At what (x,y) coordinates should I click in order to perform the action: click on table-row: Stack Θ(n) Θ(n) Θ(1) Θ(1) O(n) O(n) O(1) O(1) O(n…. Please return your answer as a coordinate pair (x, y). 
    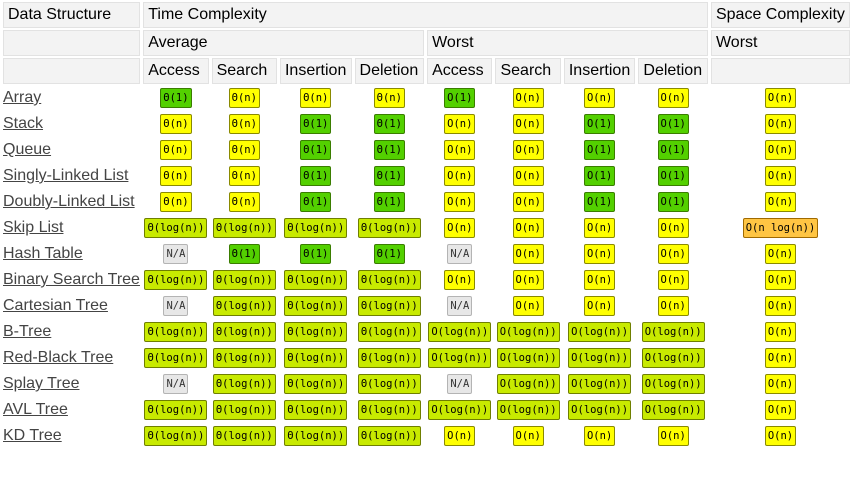
    Looking at the image, I should click on (426, 124).